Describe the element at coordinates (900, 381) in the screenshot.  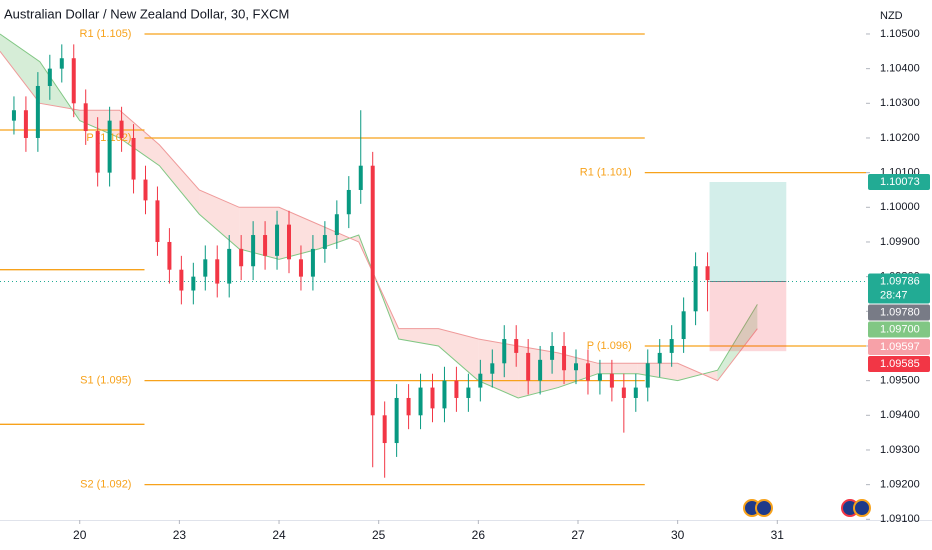
I see `y-tick-label: 1.09500` at that location.